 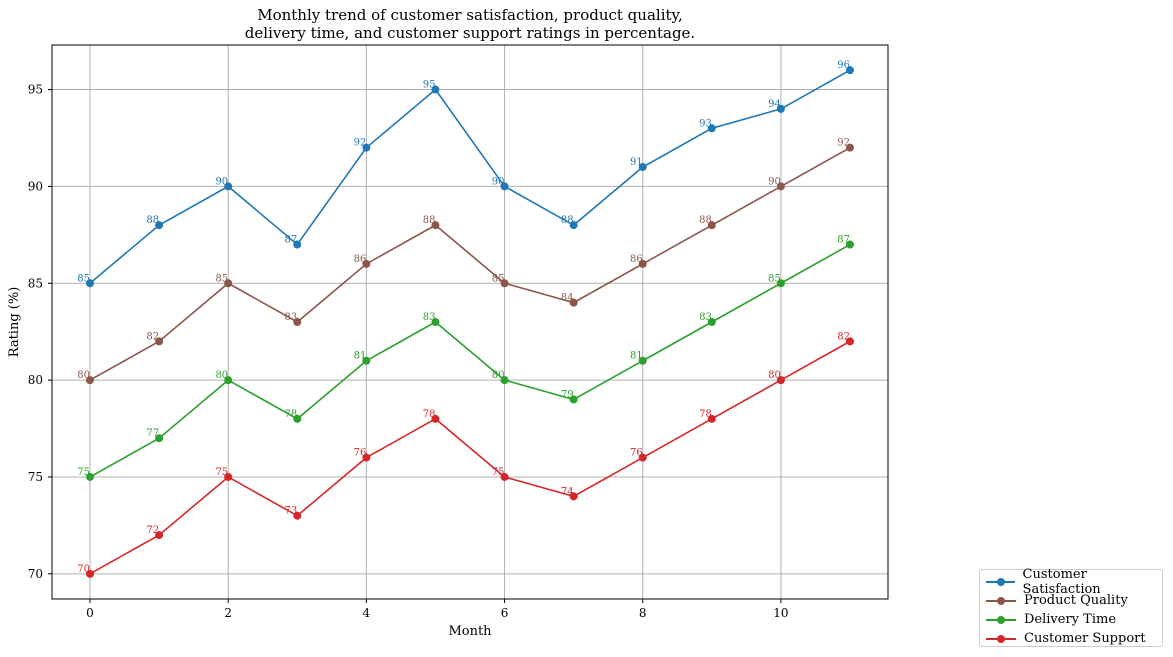 I want to click on legend-item: Customer Satisfaction, so click(x=1071, y=582).